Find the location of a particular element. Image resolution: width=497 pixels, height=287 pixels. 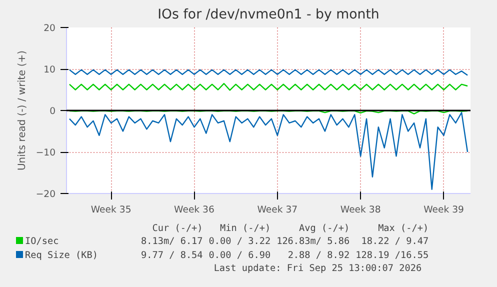

text: 2.88 / 8.92 is located at coordinates (318, 256).